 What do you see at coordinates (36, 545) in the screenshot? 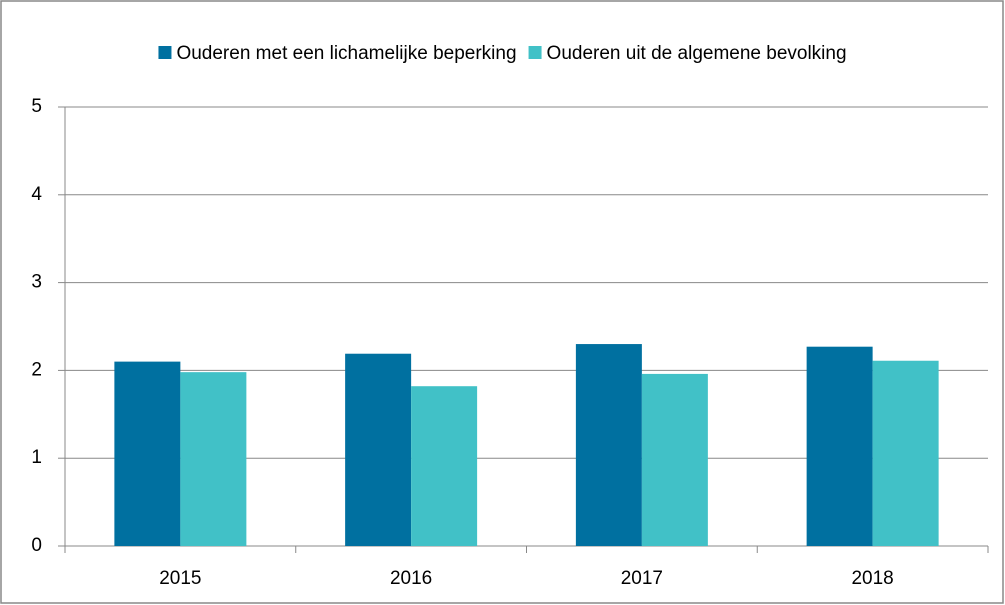
I see `y-tick-label: 0` at bounding box center [36, 545].